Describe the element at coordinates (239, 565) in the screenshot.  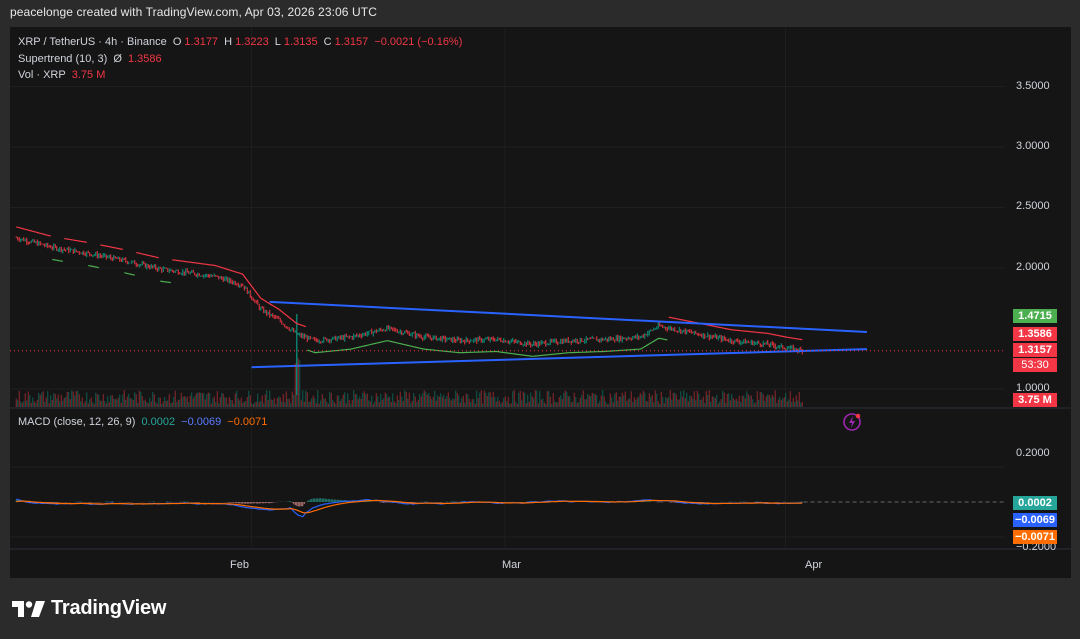
I see `time-tick: Feb` at that location.